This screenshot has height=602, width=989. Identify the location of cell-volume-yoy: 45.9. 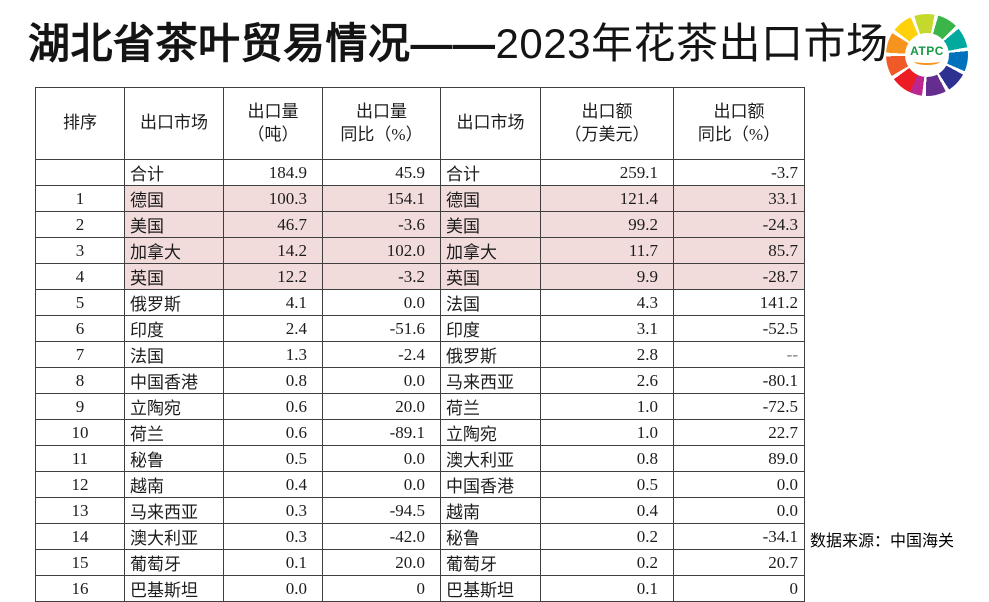
(381, 172).